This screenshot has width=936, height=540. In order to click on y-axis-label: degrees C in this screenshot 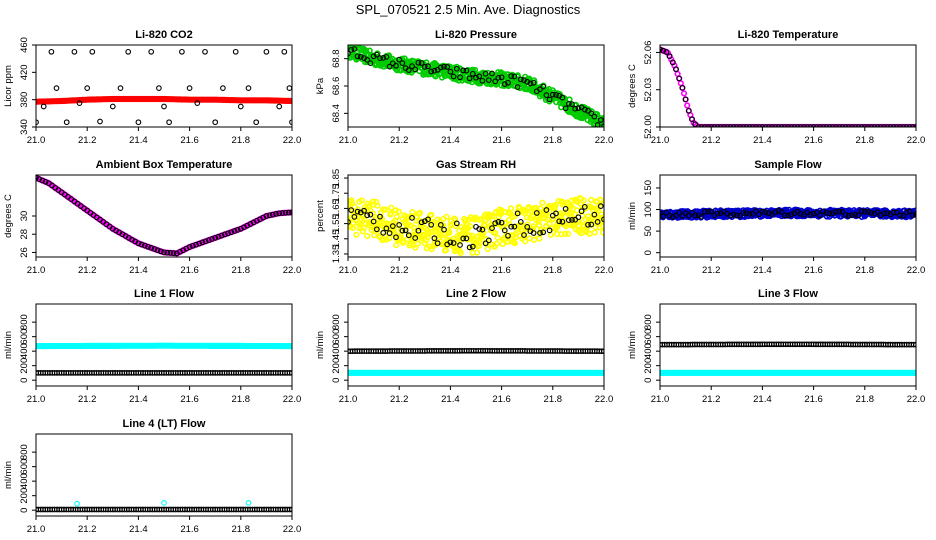, I will do `click(8, 216)`.